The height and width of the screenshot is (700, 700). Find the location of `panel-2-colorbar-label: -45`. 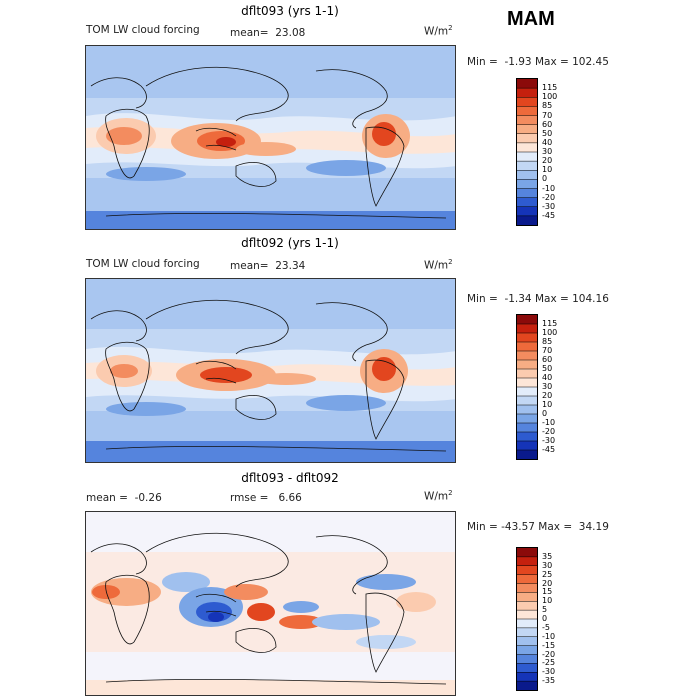

panel-2-colorbar-label: -45 is located at coordinates (549, 449).